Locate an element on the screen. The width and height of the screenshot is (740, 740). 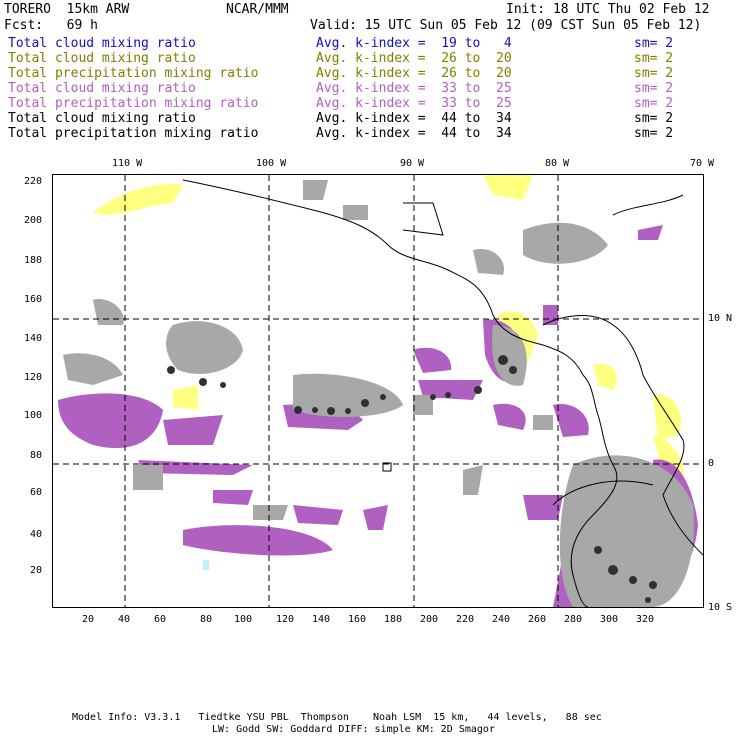
y-tick: 140 is located at coordinates (33, 338).